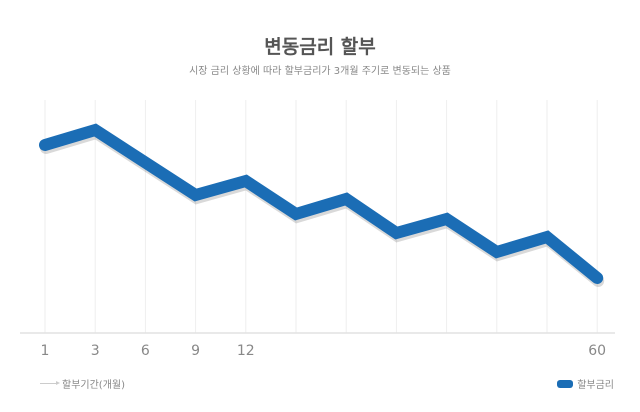  I want to click on legend-label: 할부금리, so click(595, 385).